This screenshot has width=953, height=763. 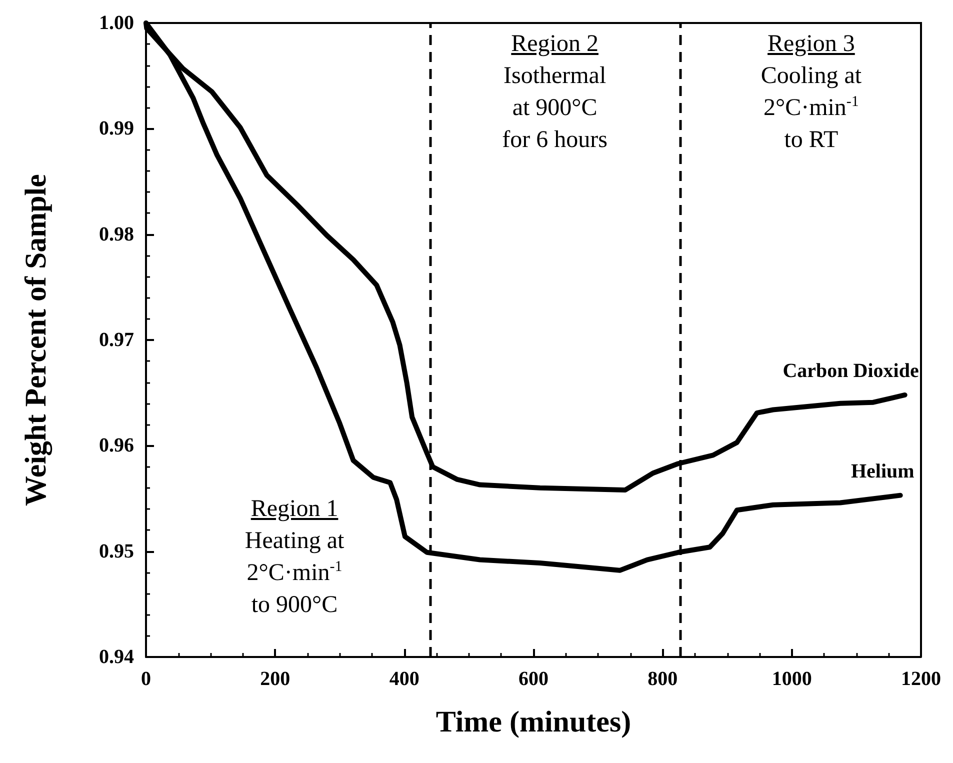 What do you see at coordinates (792, 679) in the screenshot?
I see `x-tick-label: 1000` at bounding box center [792, 679].